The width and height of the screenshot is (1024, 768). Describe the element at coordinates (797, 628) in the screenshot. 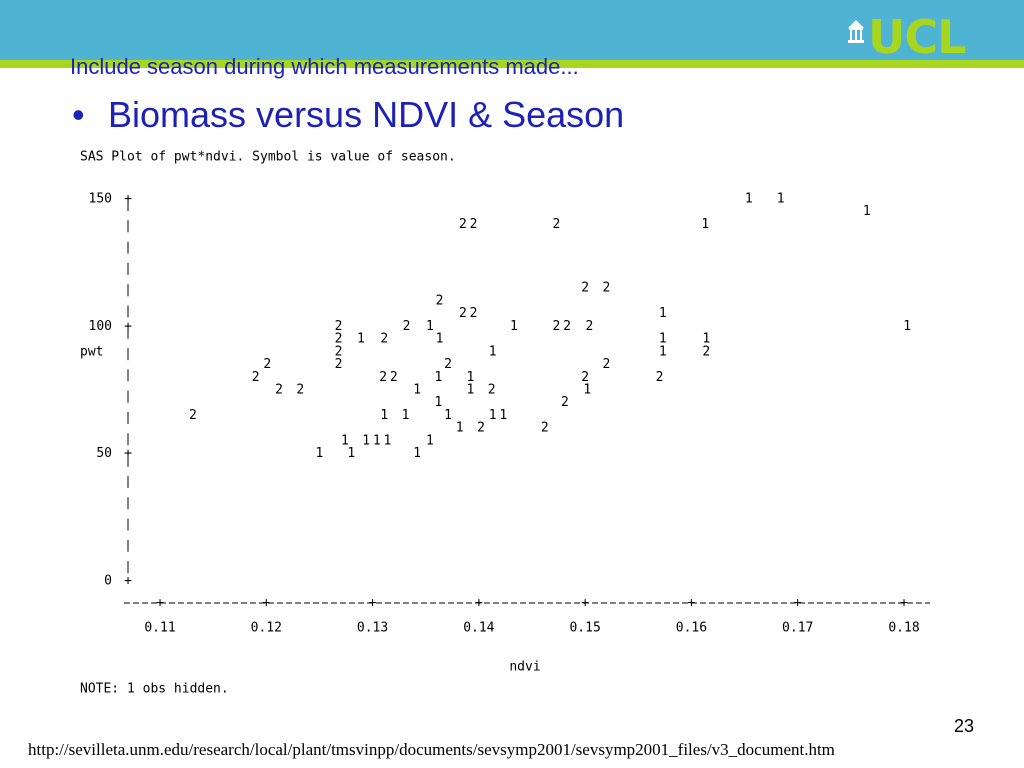

I see `x-tick-label: 0.17` at that location.